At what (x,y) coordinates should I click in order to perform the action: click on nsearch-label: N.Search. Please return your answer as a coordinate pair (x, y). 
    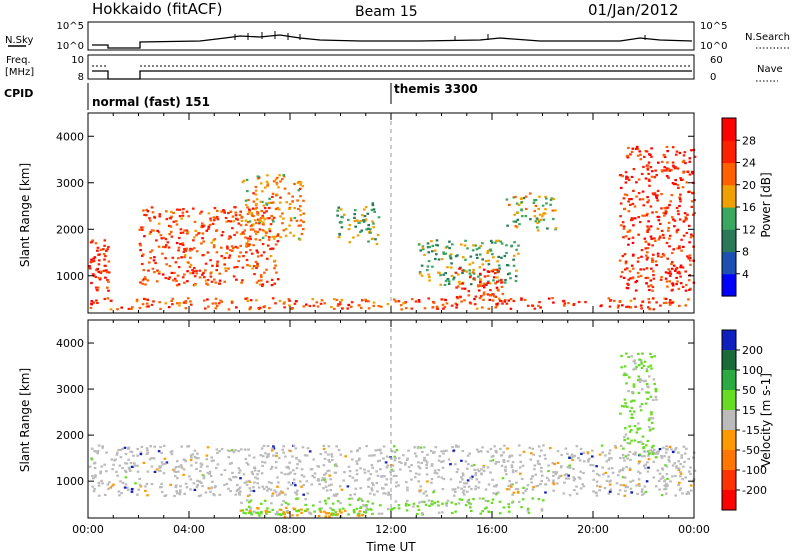
    Looking at the image, I should click on (767, 37).